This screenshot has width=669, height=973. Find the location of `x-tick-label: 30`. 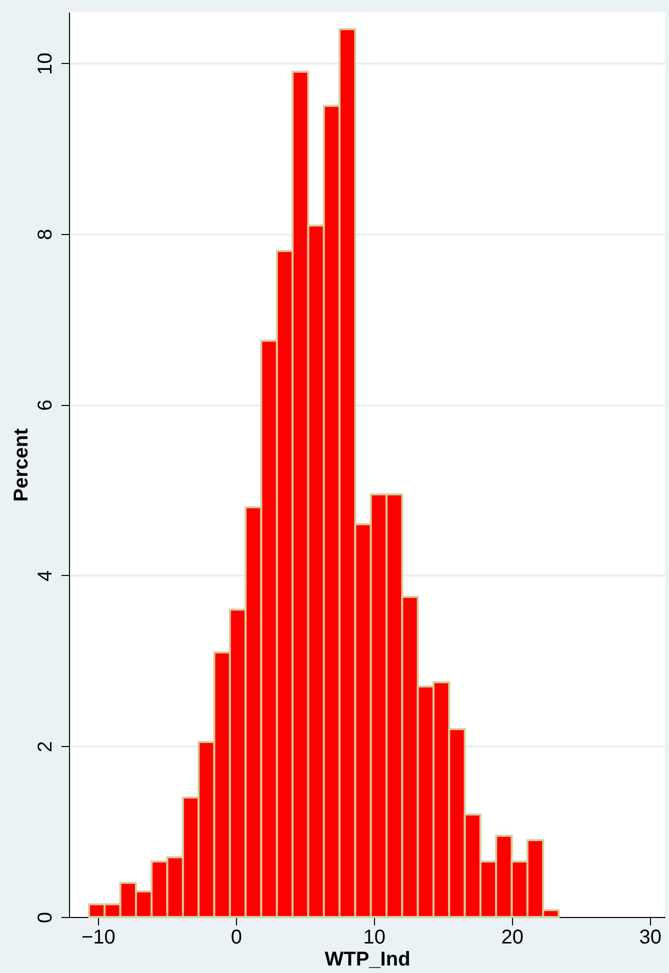

x-tick-label: 30 is located at coordinates (650, 937).